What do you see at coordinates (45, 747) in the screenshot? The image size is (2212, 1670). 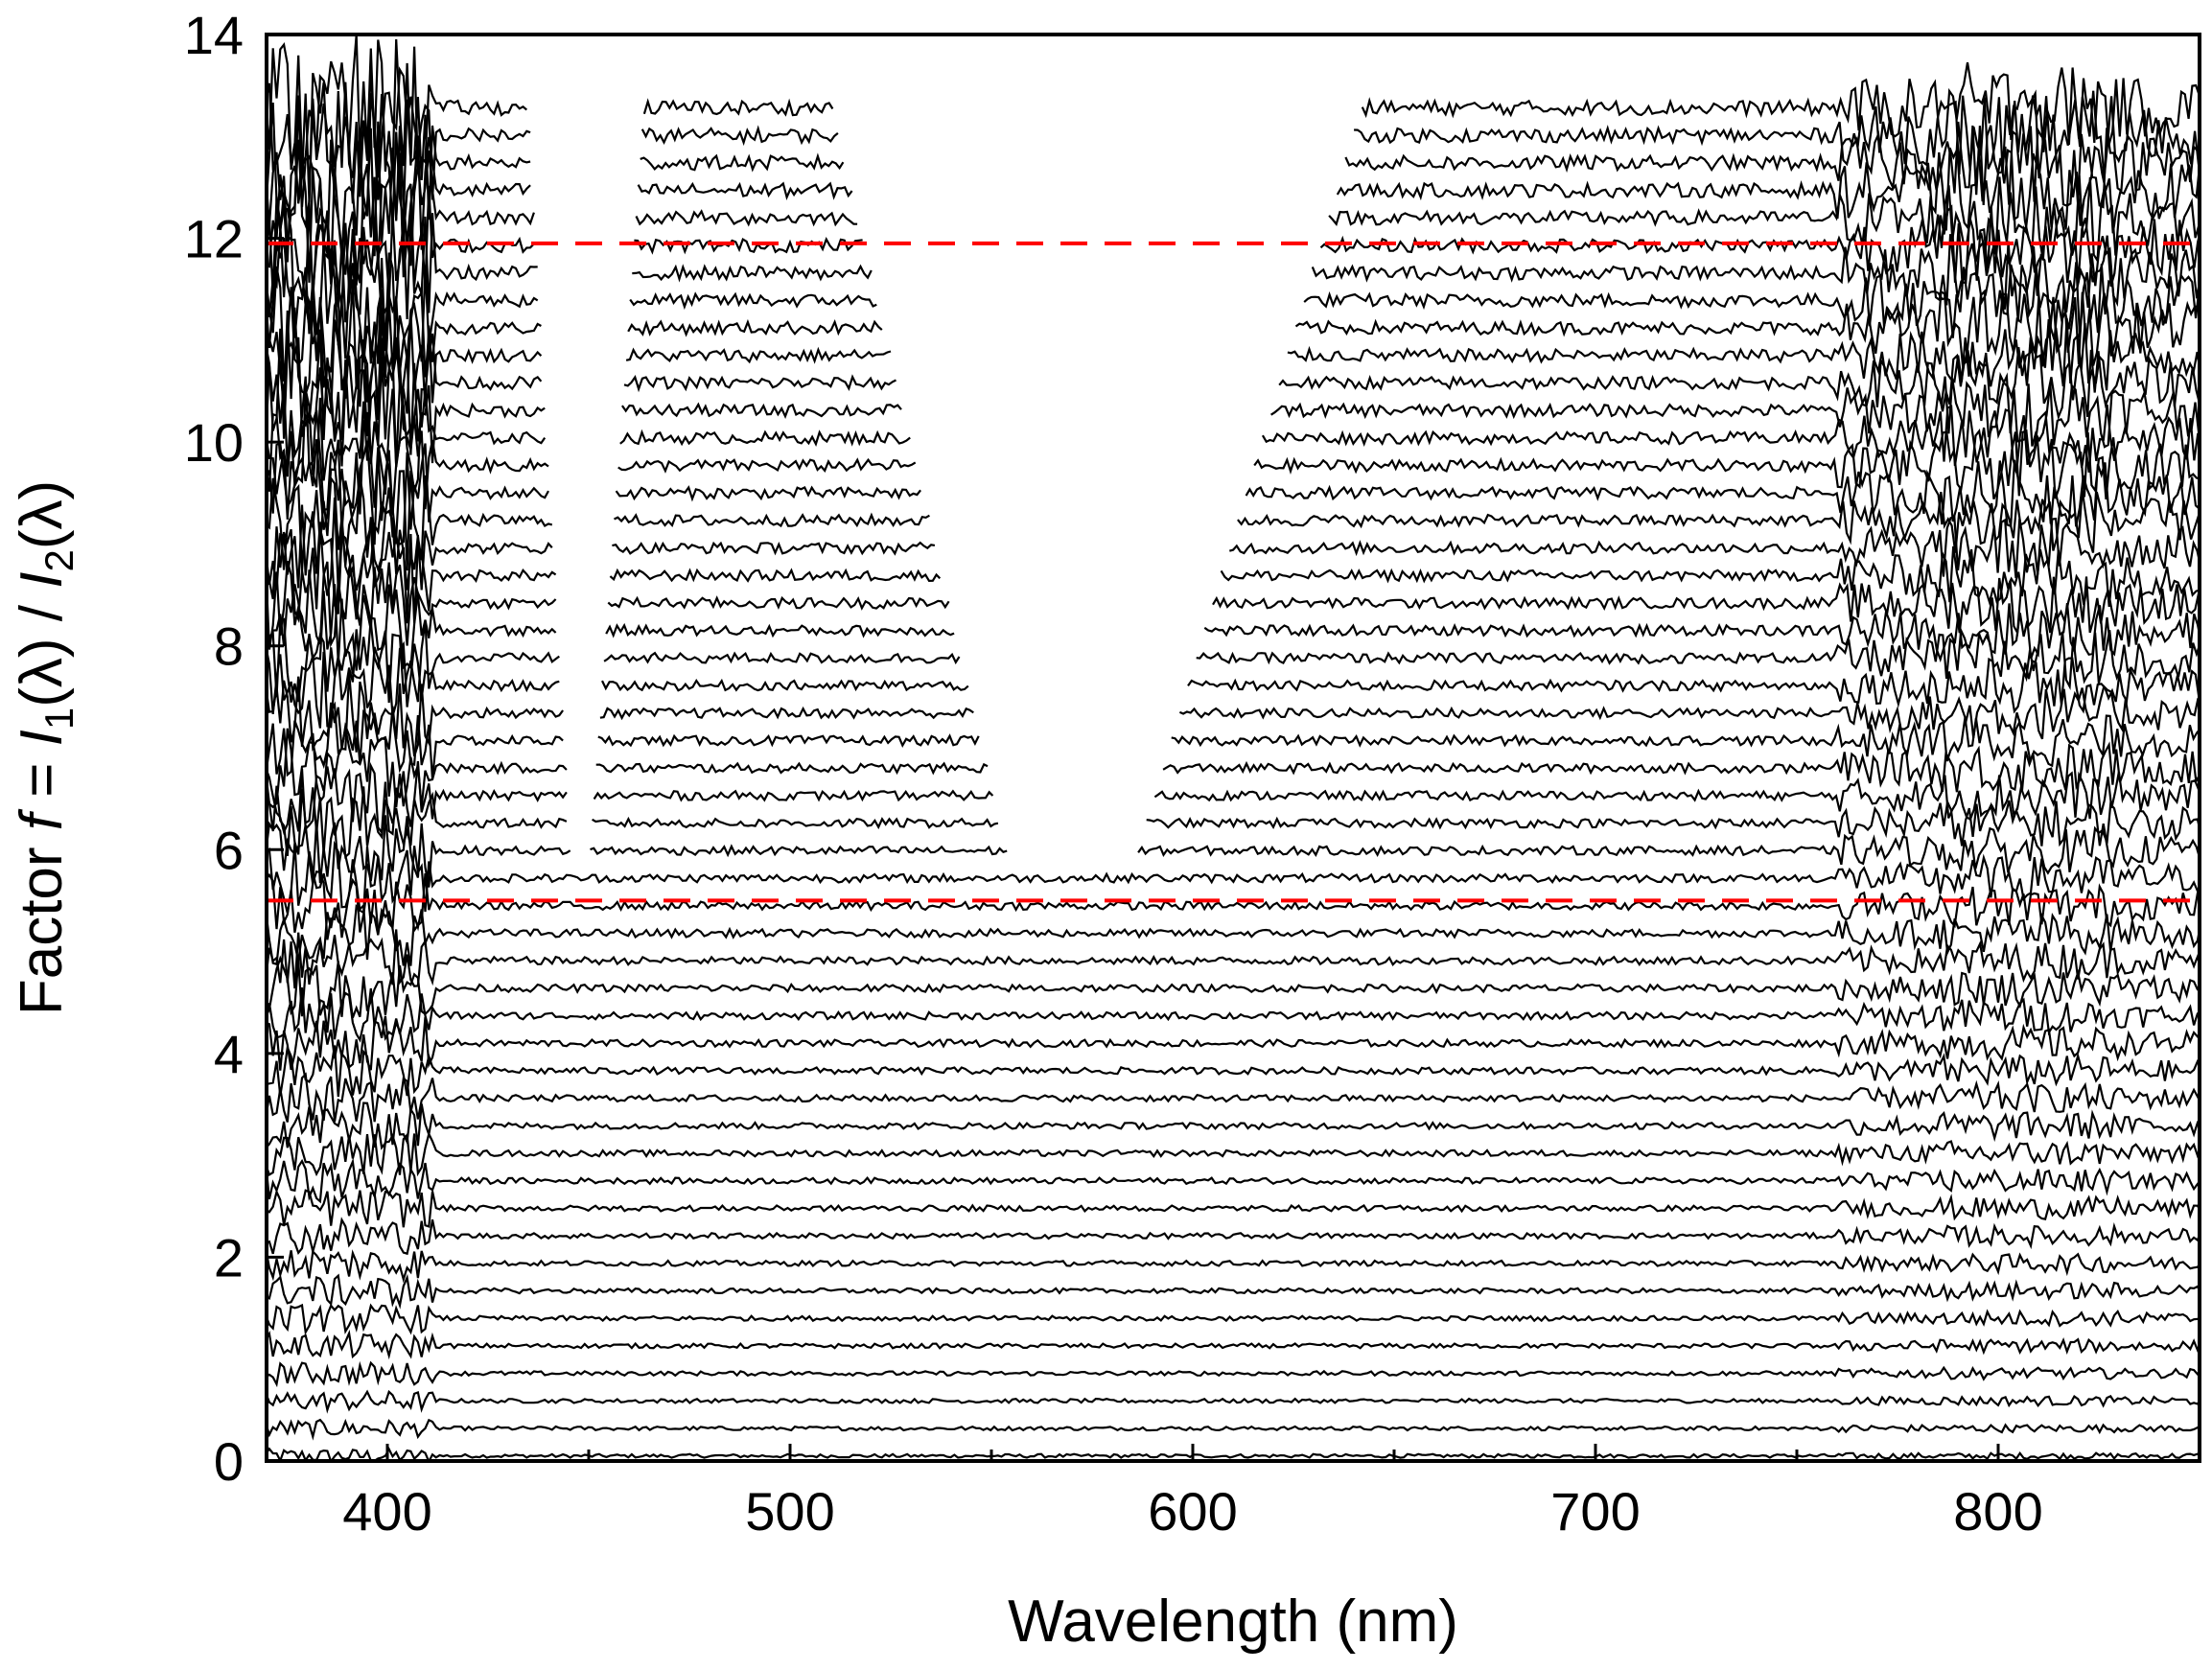 I see `y-axis-title: Factor f = I1(λ) / I2(λ)` at bounding box center [45, 747].